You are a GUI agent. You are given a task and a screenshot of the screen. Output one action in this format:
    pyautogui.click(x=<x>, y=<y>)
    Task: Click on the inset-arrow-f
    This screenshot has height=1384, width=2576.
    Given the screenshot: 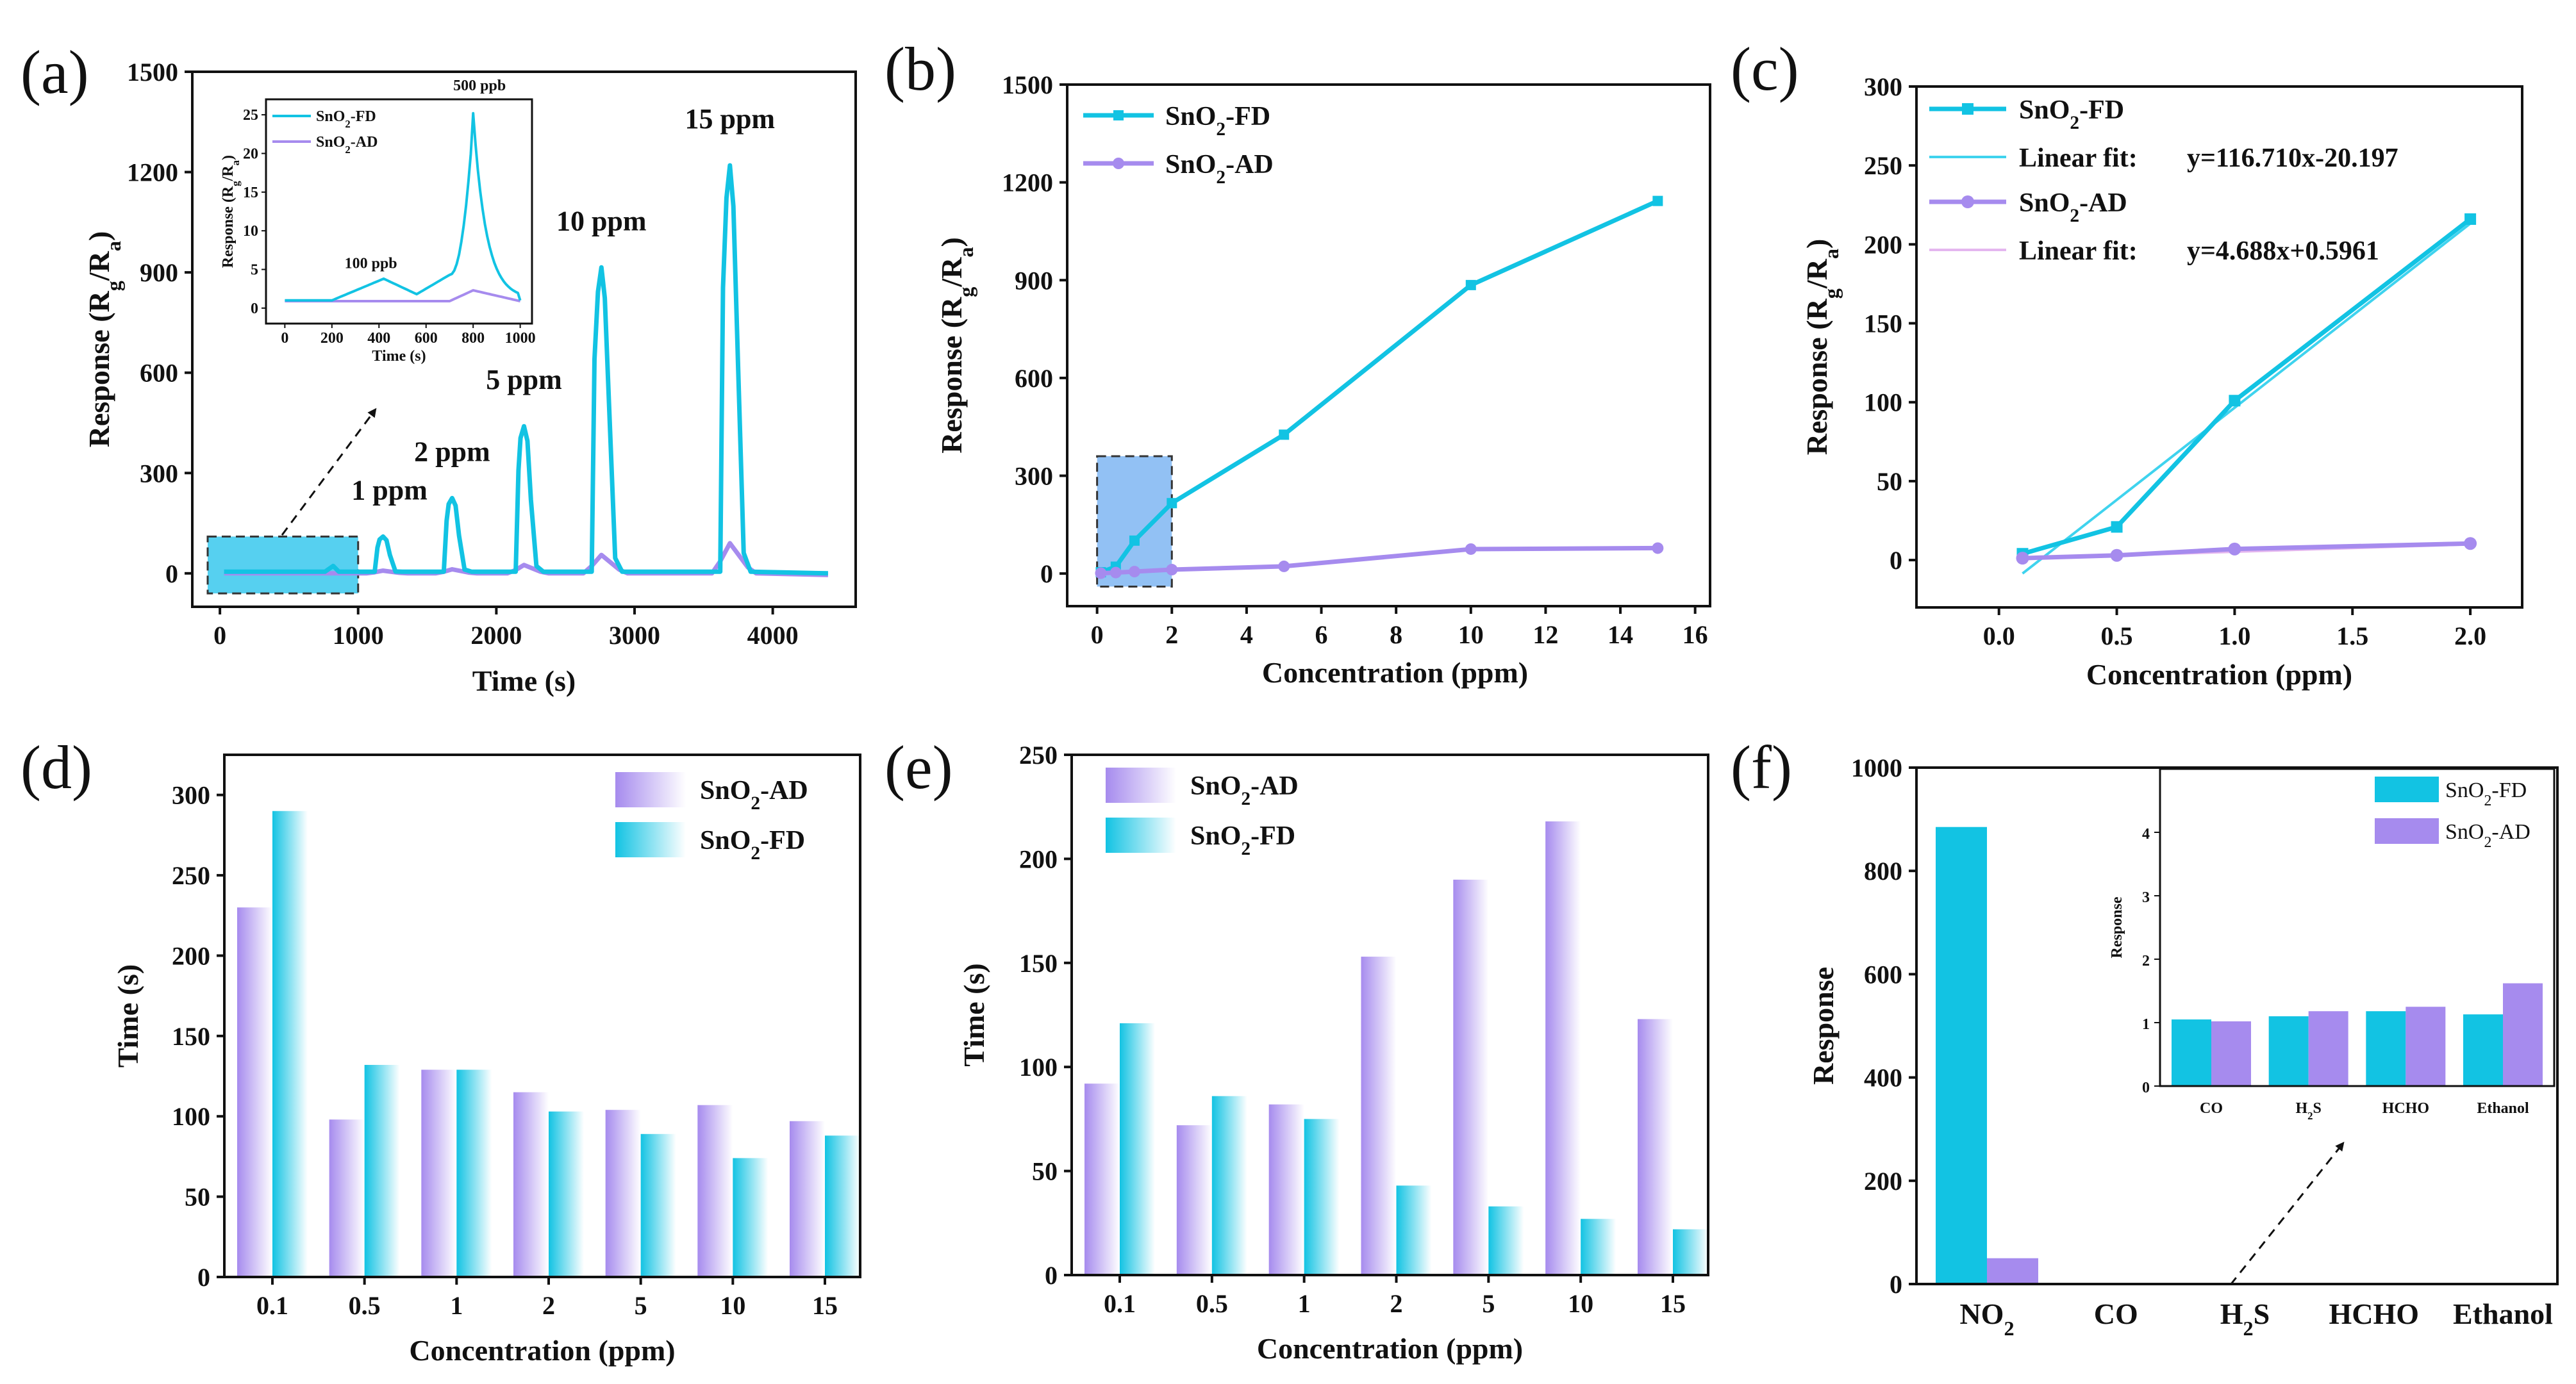 What is the action you would take?
    pyautogui.click(x=2287, y=1213)
    